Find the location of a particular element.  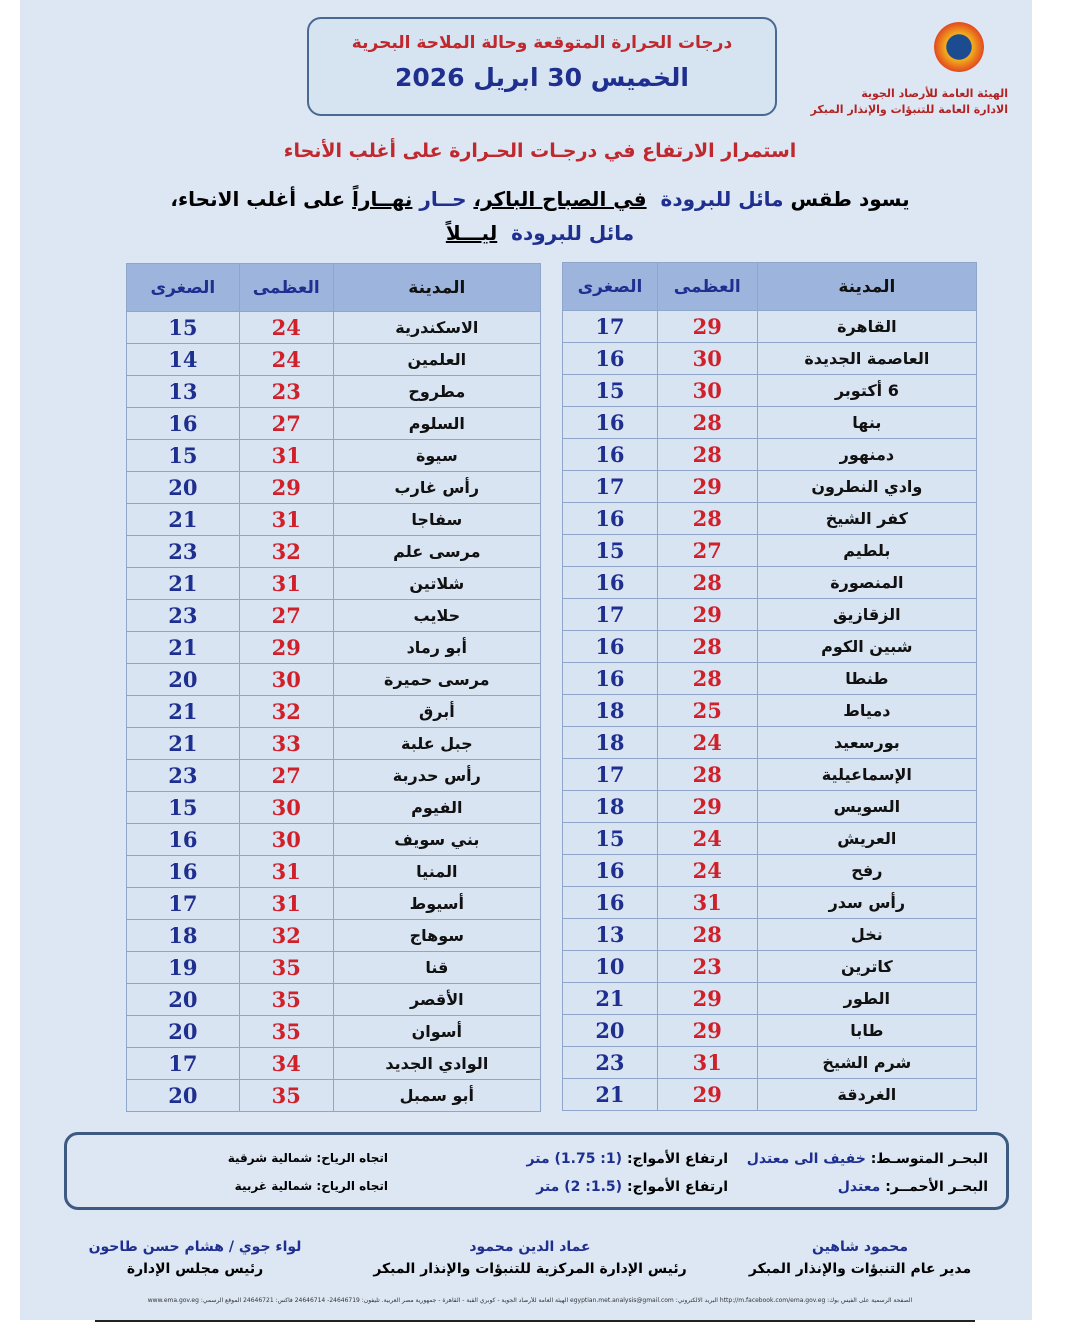

city-name: الوادي الجديد is located at coordinates (437, 1063).